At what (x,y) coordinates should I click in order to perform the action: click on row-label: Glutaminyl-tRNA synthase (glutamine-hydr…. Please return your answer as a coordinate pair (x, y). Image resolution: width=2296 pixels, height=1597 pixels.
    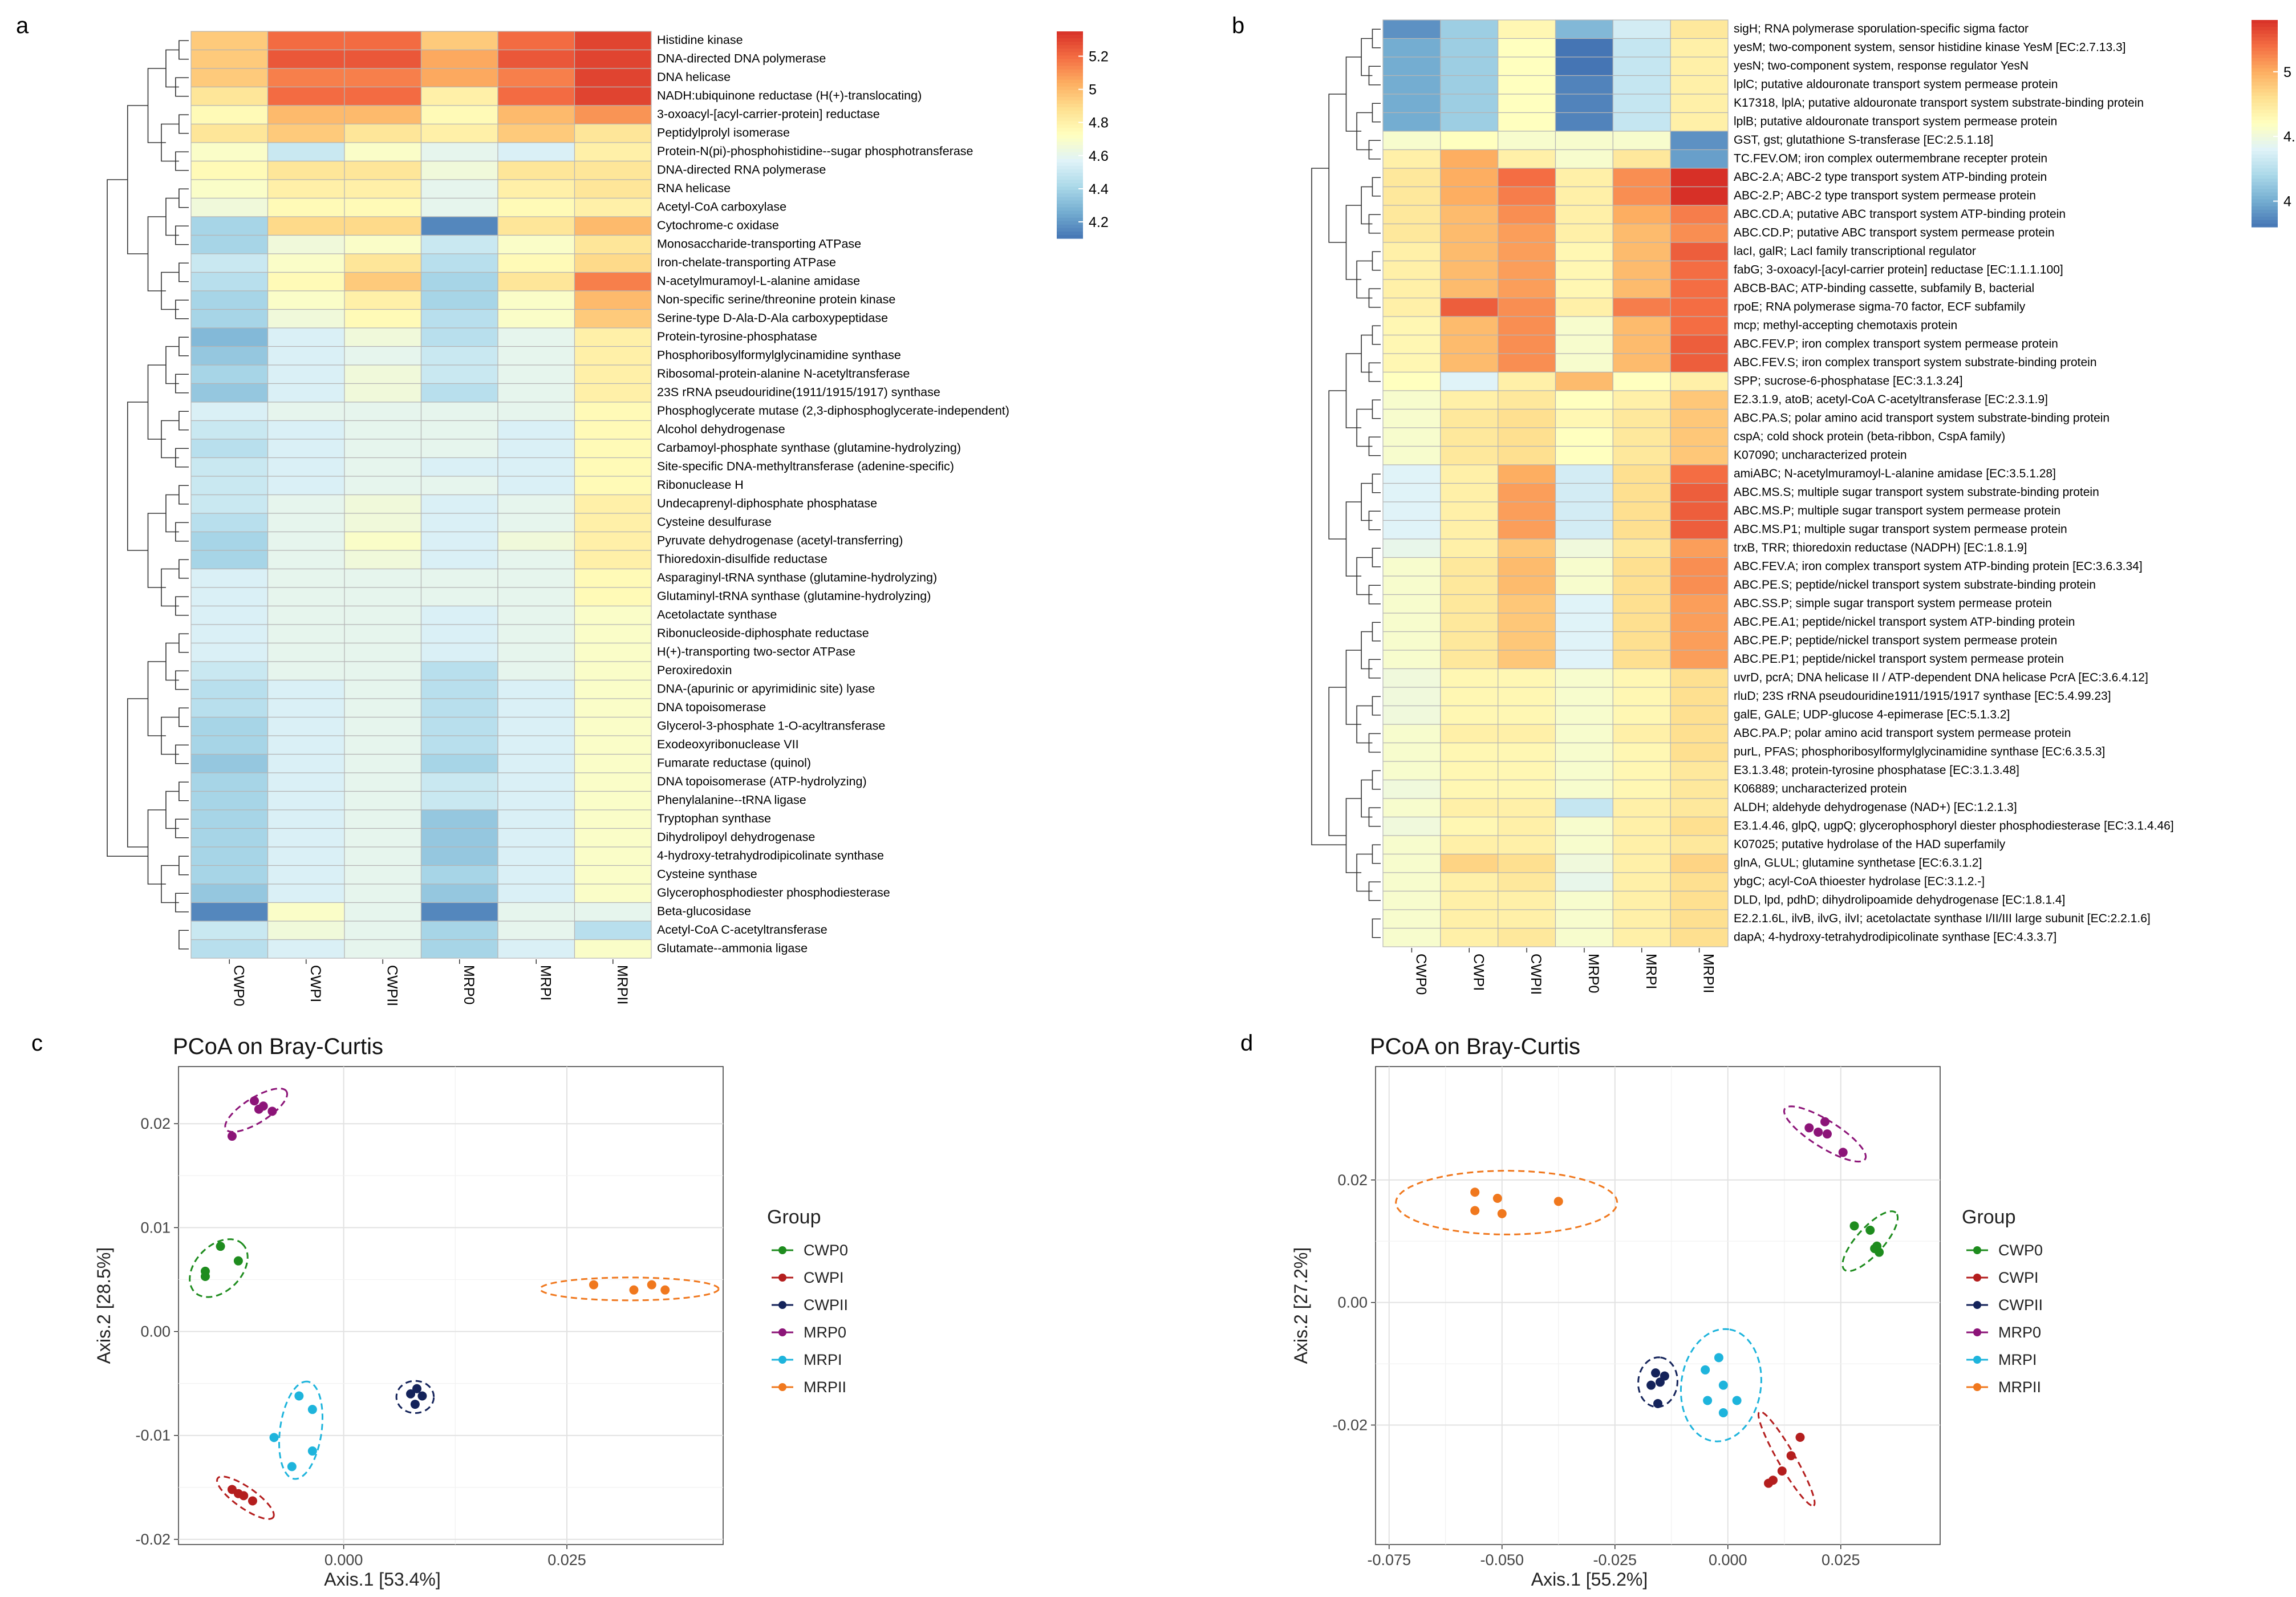
    Looking at the image, I should click on (794, 596).